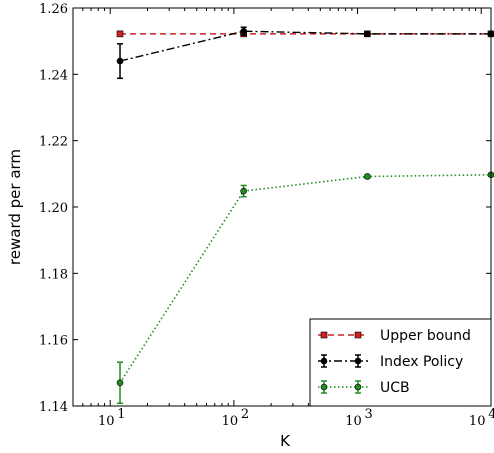  What do you see at coordinates (245, 414) in the screenshot?
I see `x-tick-label-exponent: 2` at bounding box center [245, 414].